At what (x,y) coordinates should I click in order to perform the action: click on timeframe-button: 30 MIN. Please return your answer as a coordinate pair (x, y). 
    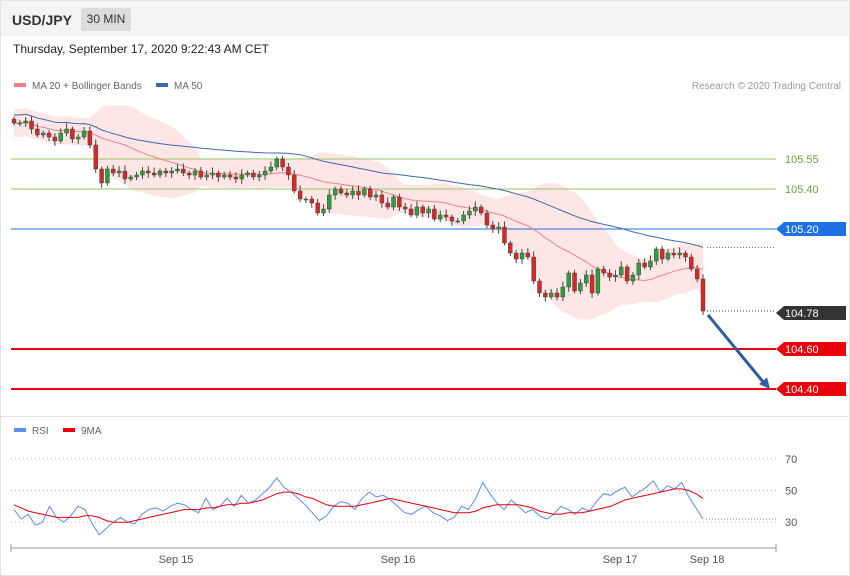
    Looking at the image, I should click on (106, 19).